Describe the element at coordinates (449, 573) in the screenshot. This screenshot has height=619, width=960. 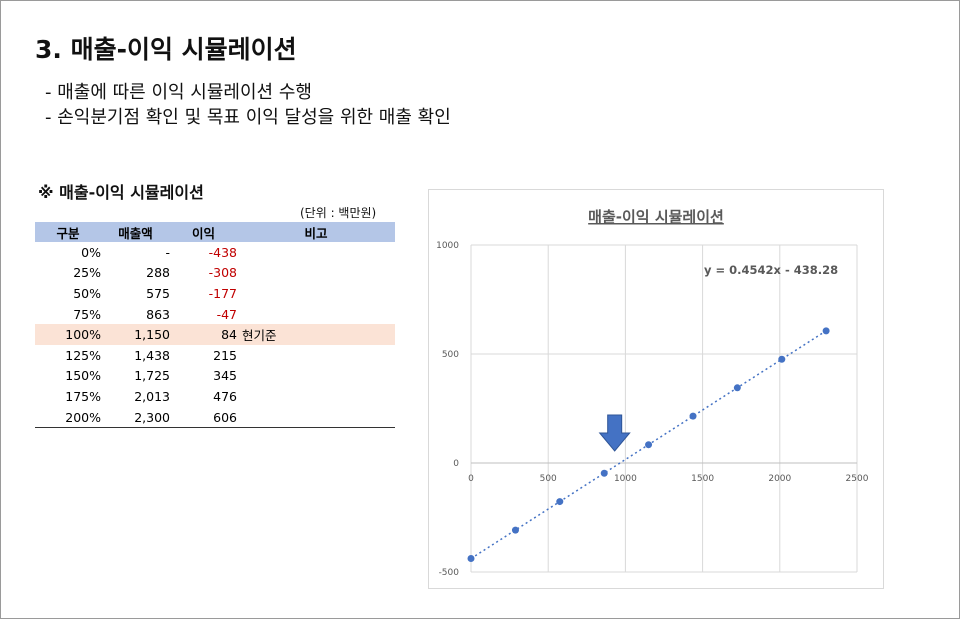
I see `y-tick-label: -500` at that location.